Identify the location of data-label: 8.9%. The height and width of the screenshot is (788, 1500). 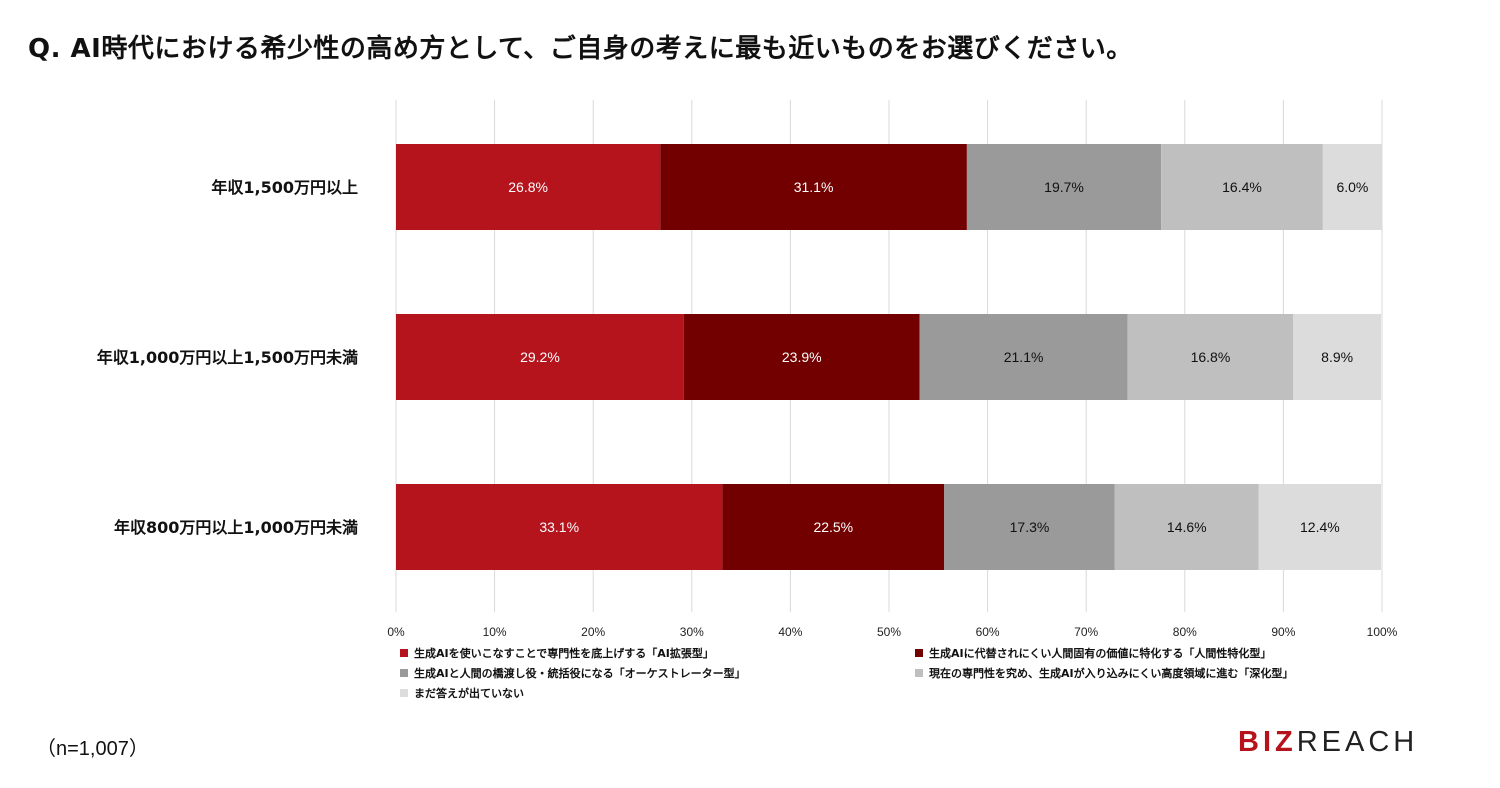
(1337, 357).